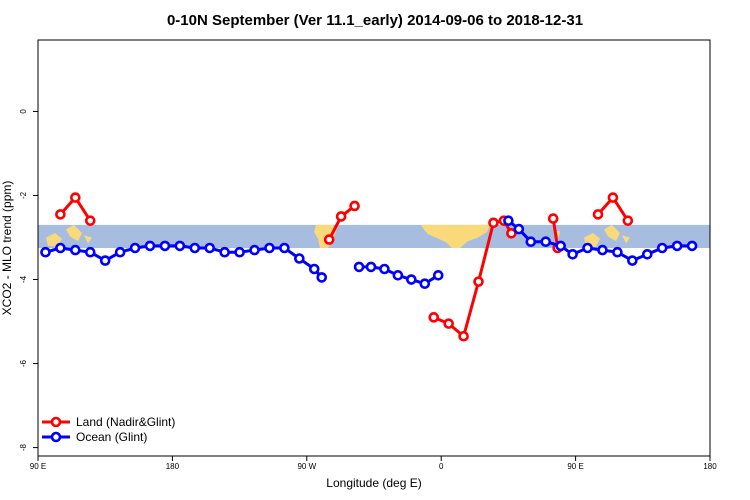  I want to click on x-axis: 90 E 180 90 W 0 90 E 180, so click(373, 463).